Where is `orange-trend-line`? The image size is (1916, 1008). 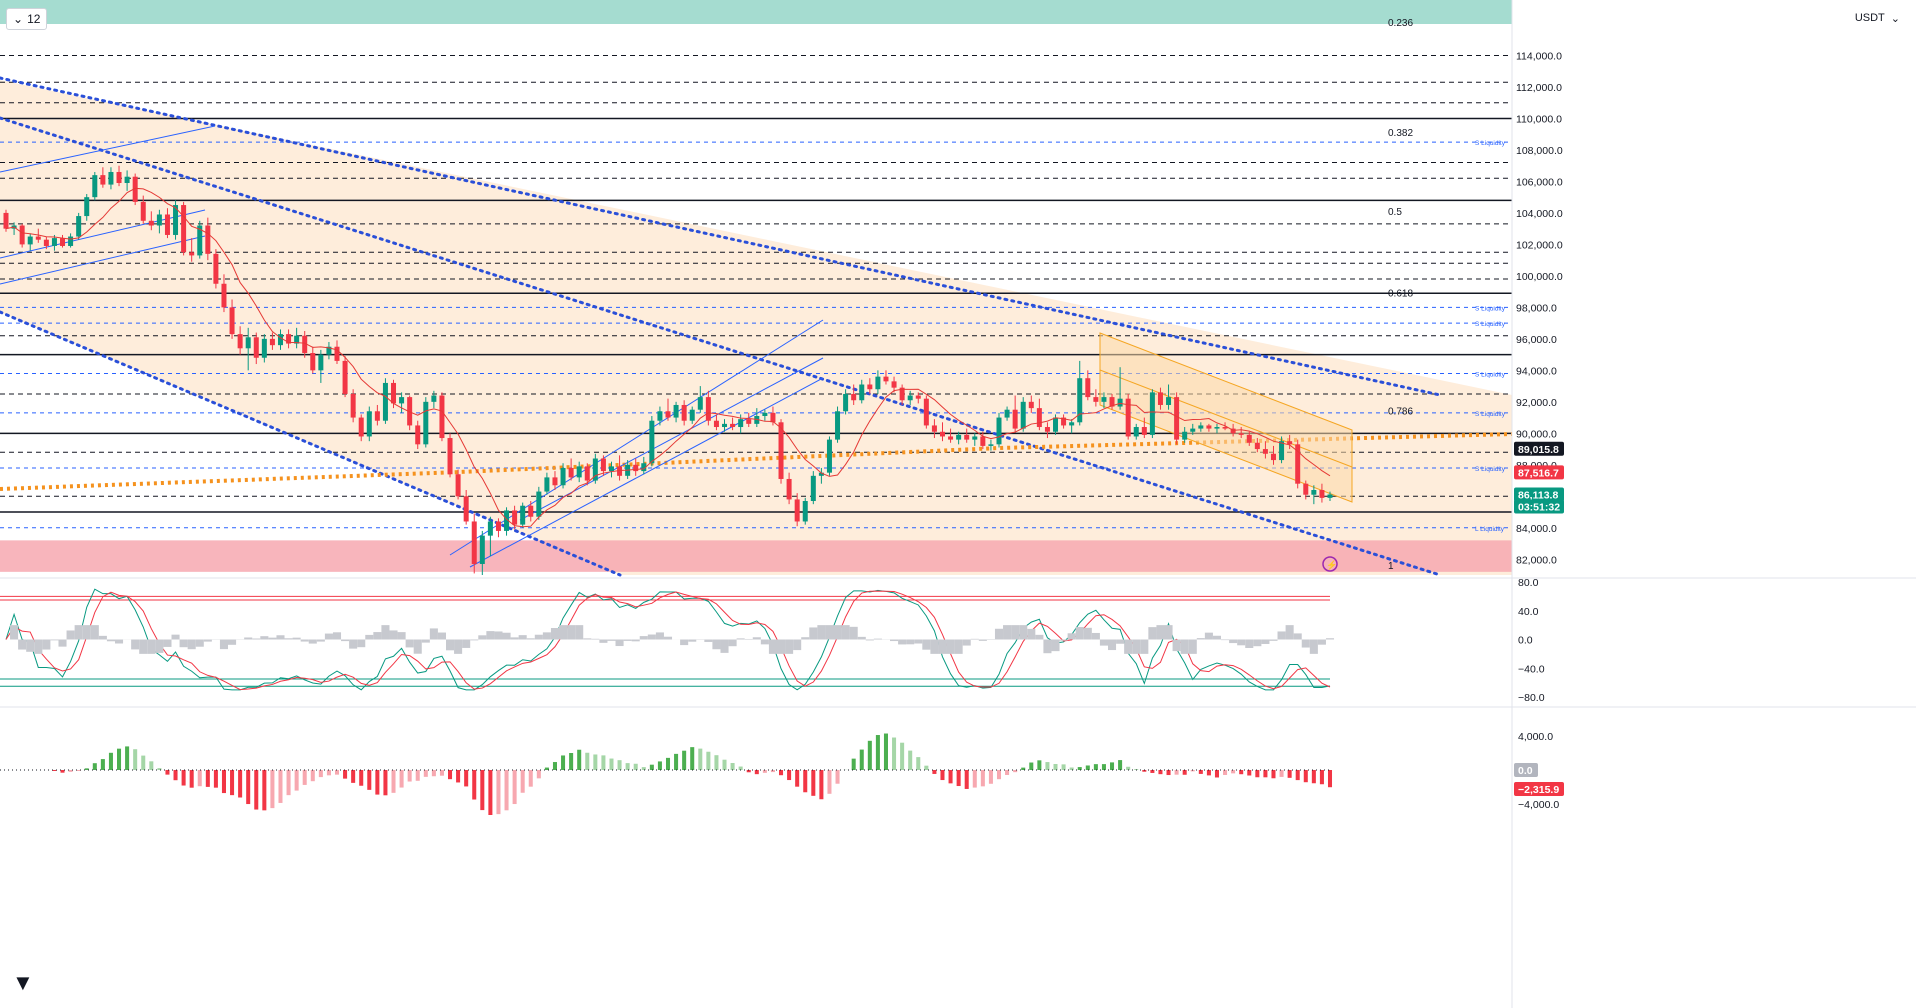
orange-trend-line is located at coordinates (756, 461).